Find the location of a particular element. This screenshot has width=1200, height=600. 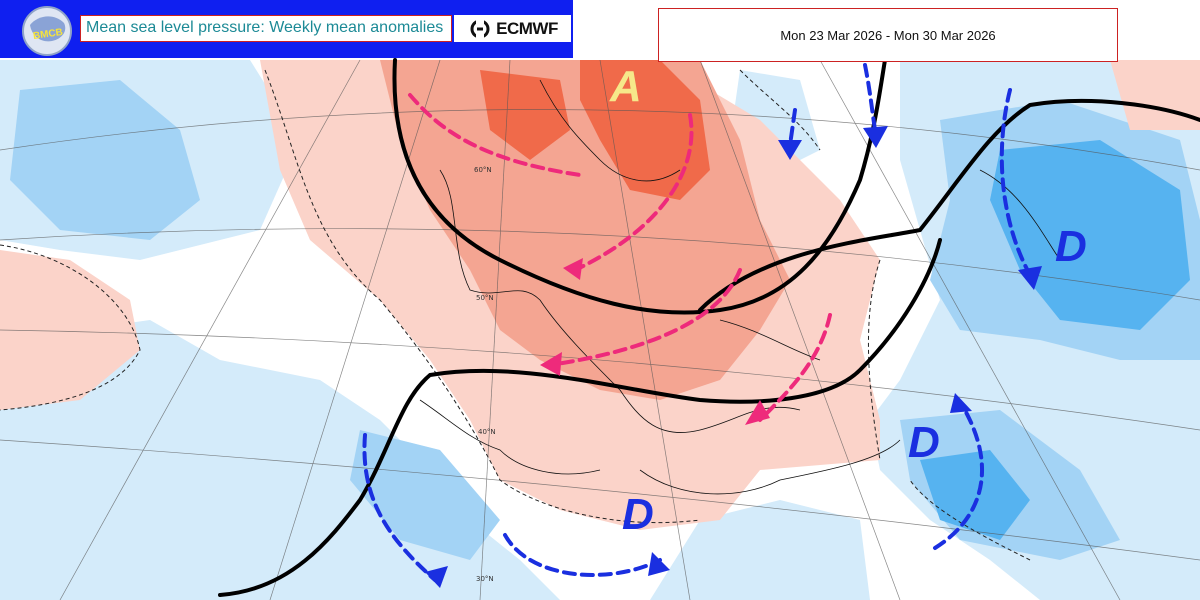

low-pressure-label-east: D is located at coordinates (1071, 246).